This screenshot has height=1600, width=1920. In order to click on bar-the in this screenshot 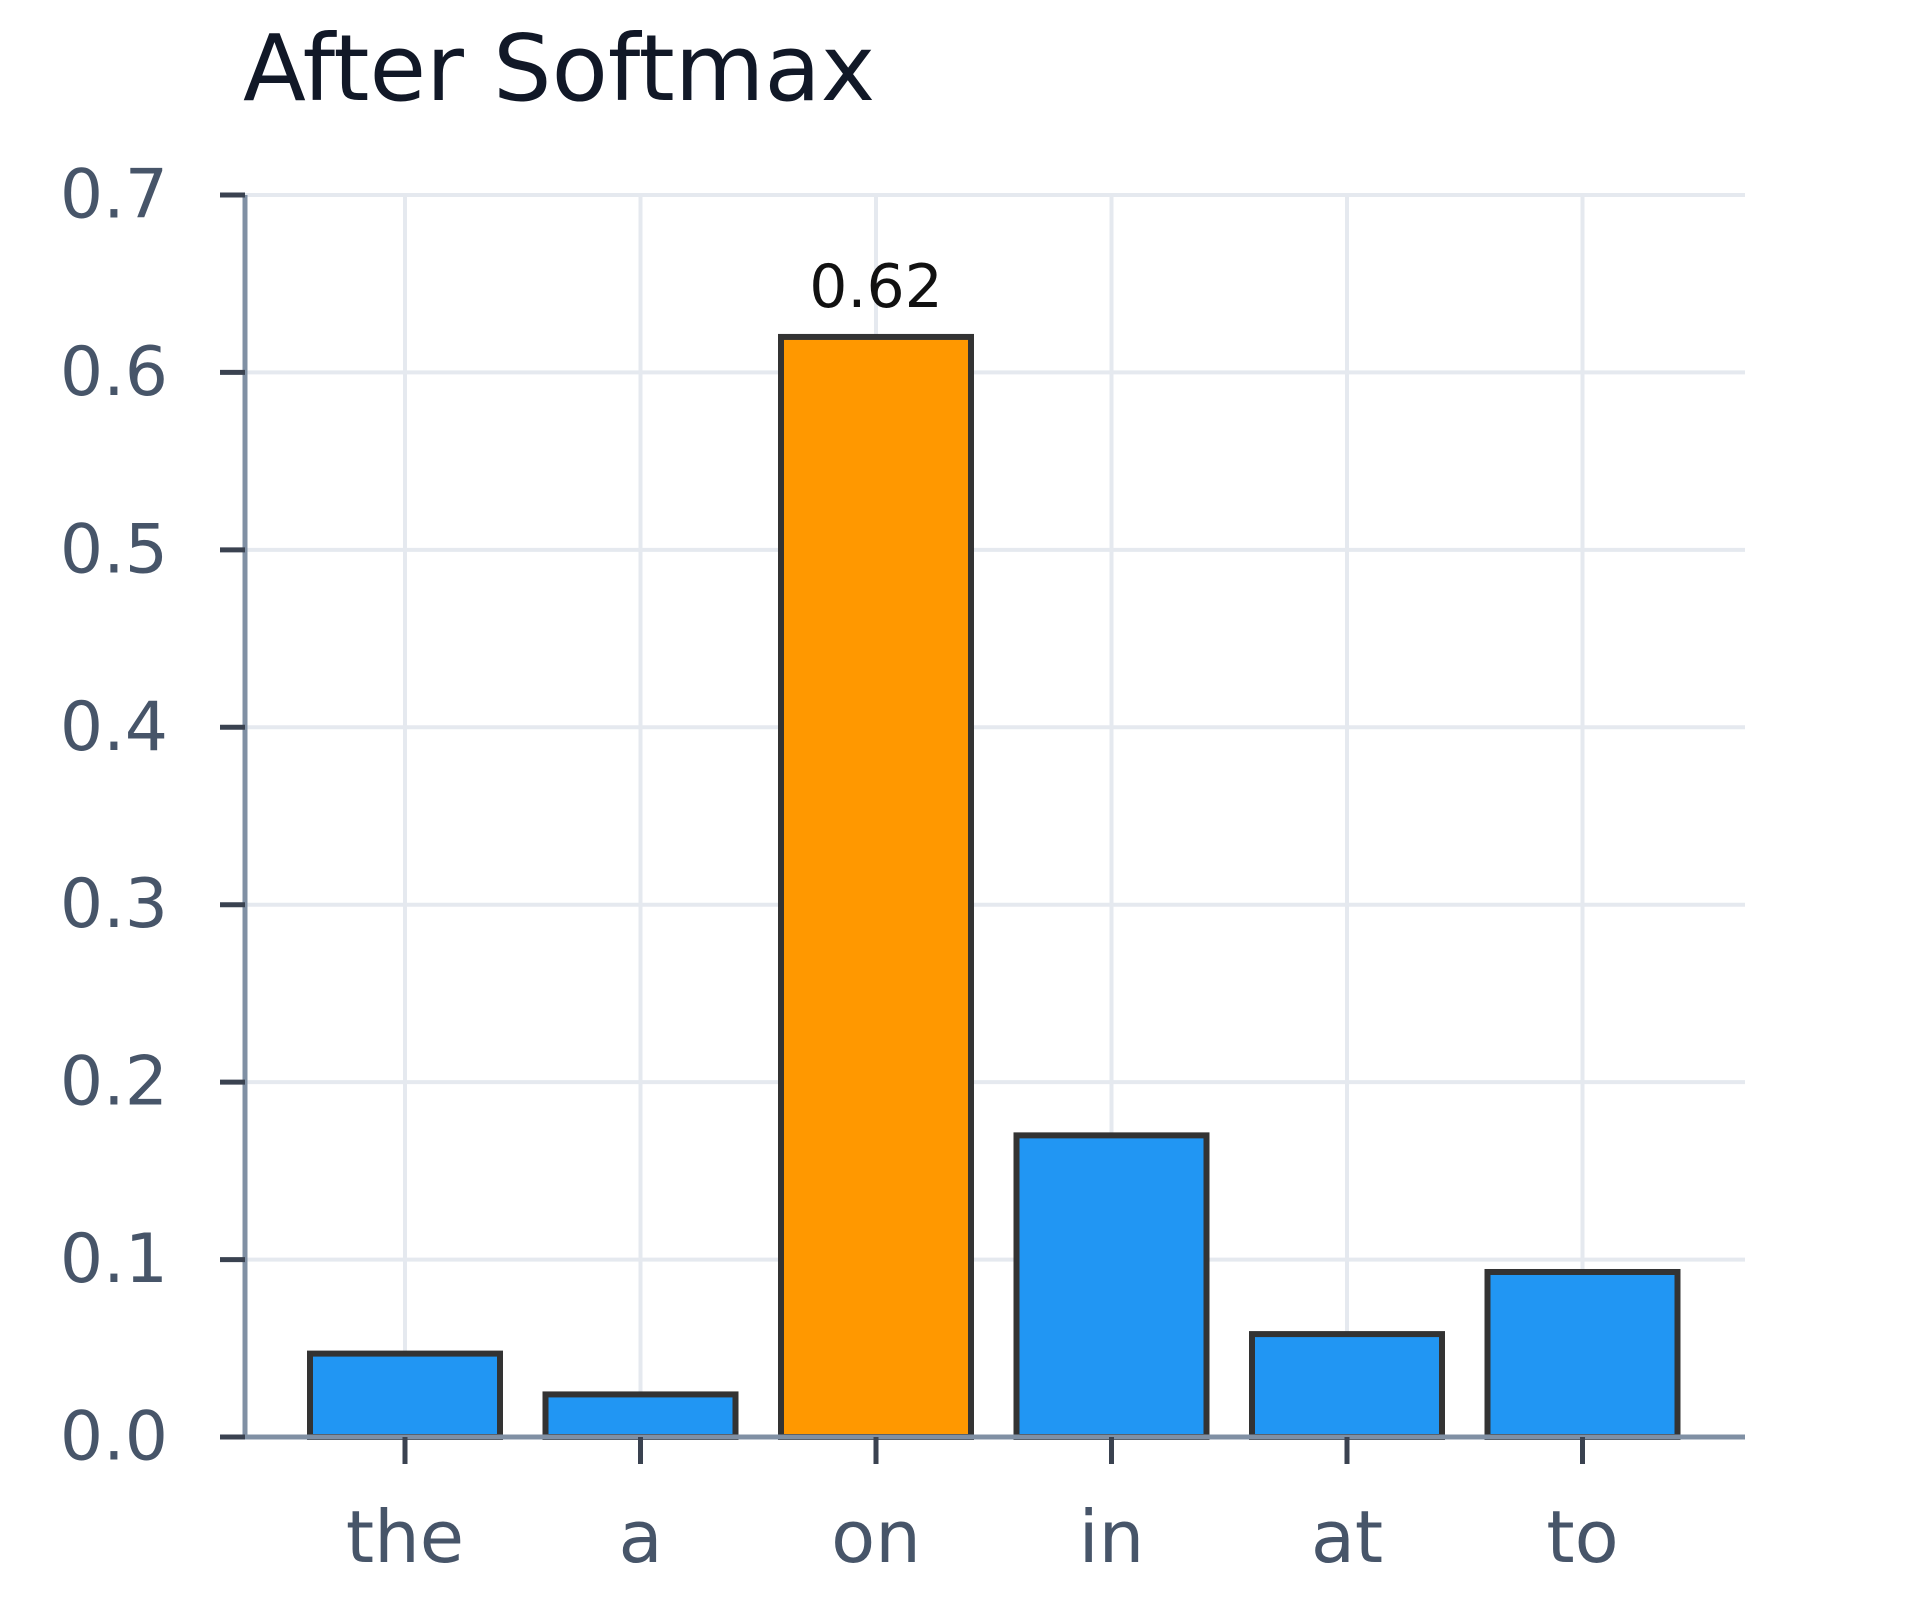, I will do `click(405, 1395)`.